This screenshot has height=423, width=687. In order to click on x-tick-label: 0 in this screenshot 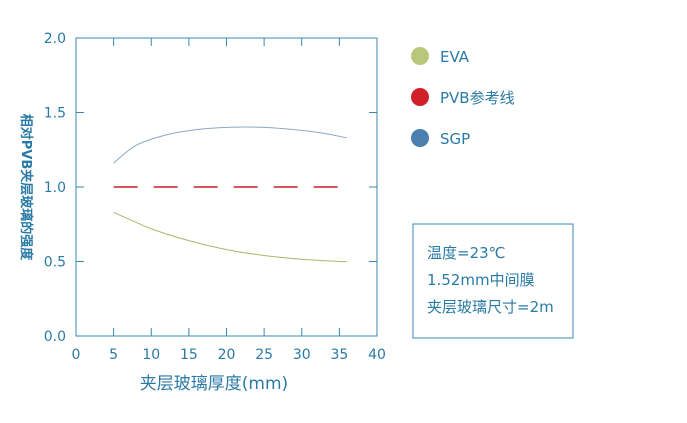, I will do `click(76, 355)`.